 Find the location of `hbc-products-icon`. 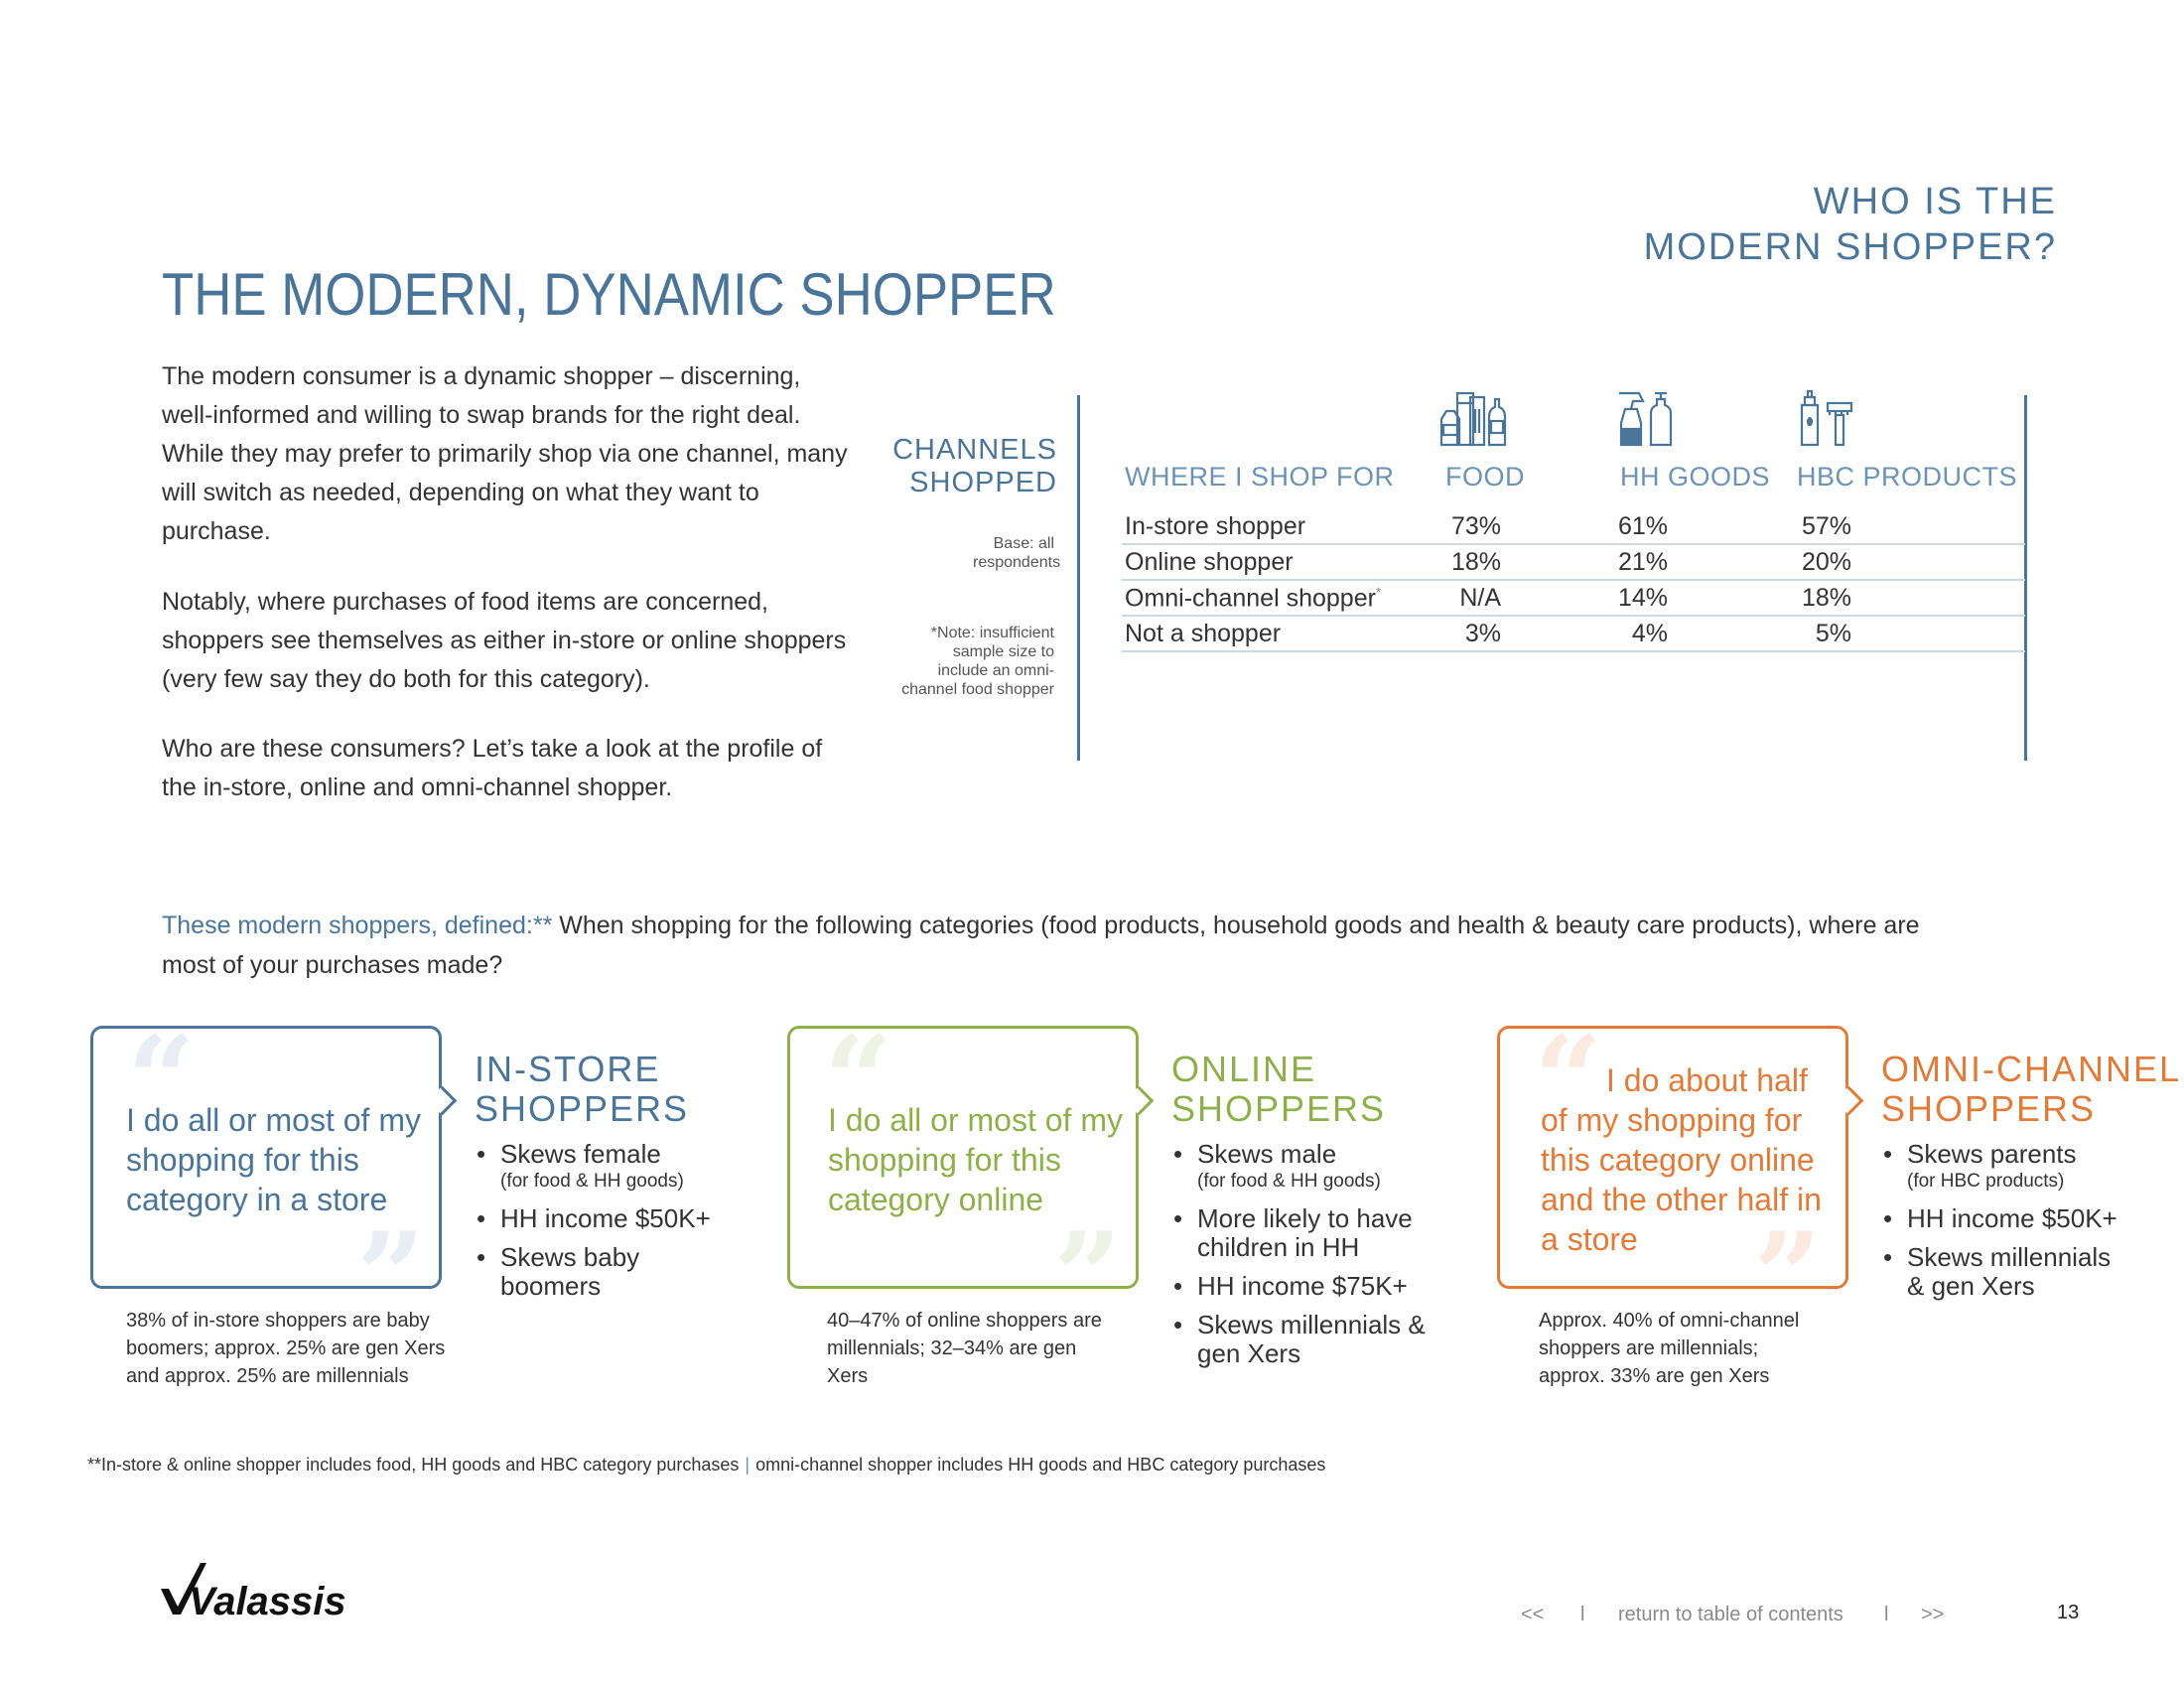

hbc-products-icon is located at coordinates (1826, 419).